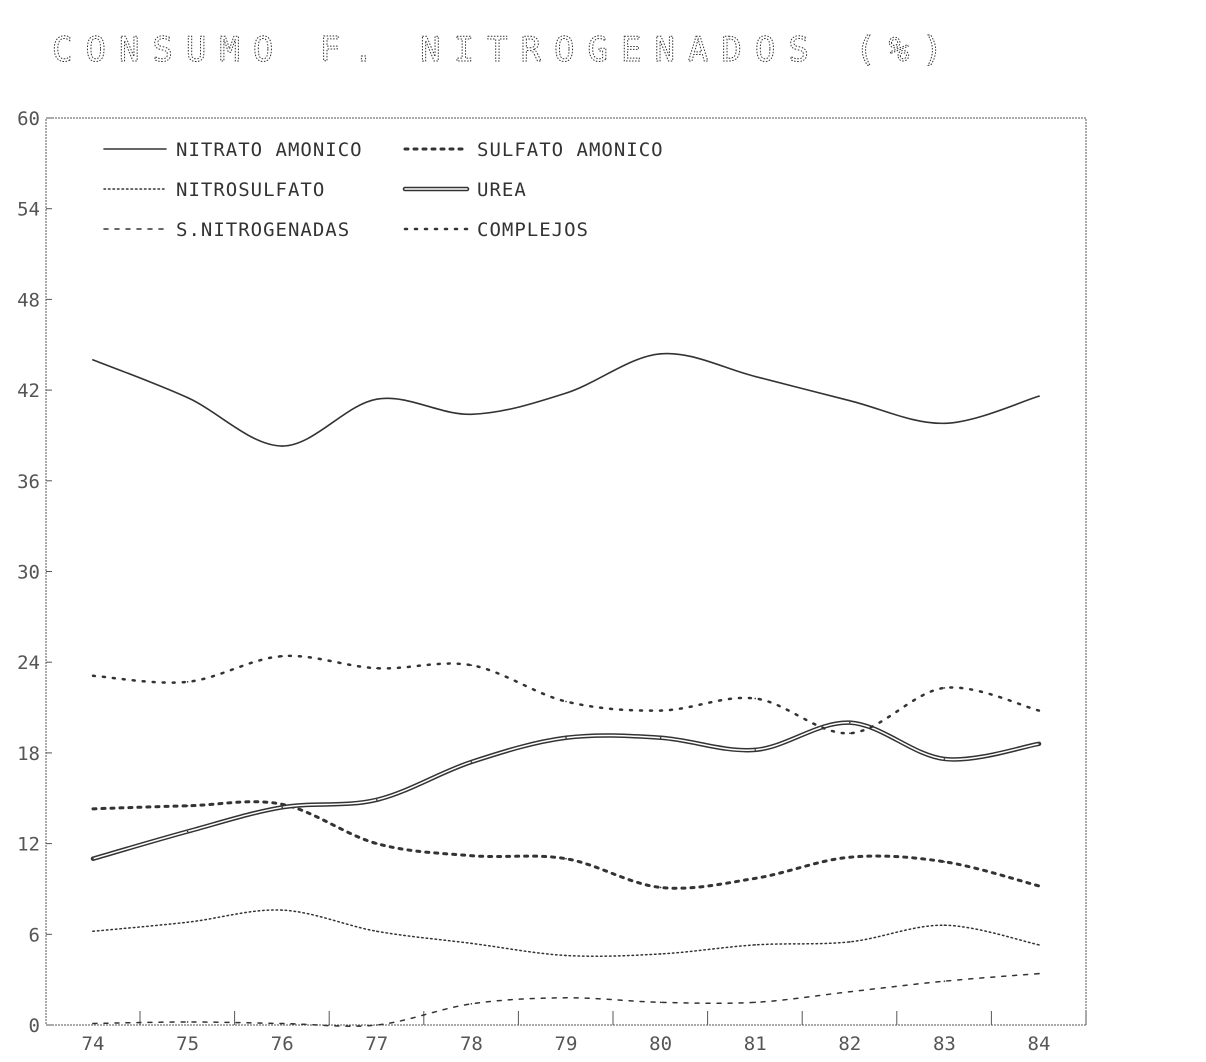 The image size is (1206, 1062). I want to click on y-axis: 0 6 12 18 24 30 36 42 48 54 60, so click(34, 572).